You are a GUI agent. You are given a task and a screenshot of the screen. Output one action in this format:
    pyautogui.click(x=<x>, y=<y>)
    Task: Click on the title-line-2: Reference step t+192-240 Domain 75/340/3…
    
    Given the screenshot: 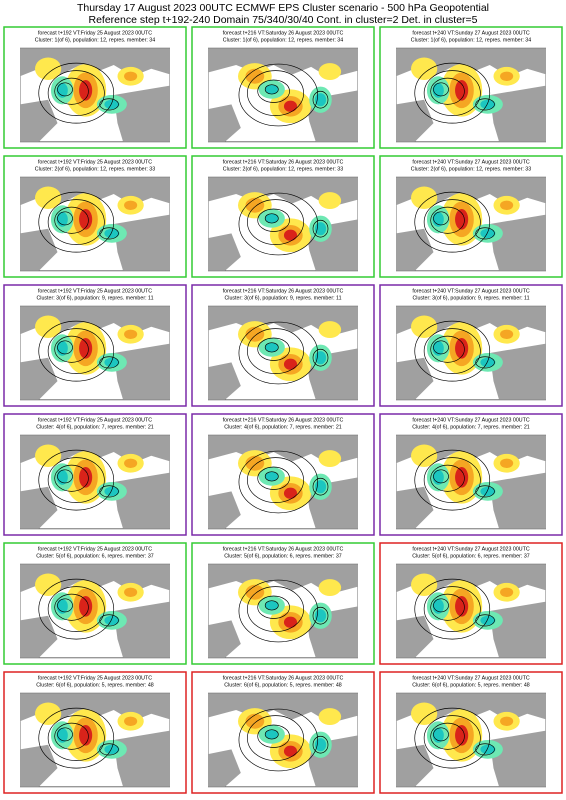 What is the action you would take?
    pyautogui.click(x=282, y=20)
    